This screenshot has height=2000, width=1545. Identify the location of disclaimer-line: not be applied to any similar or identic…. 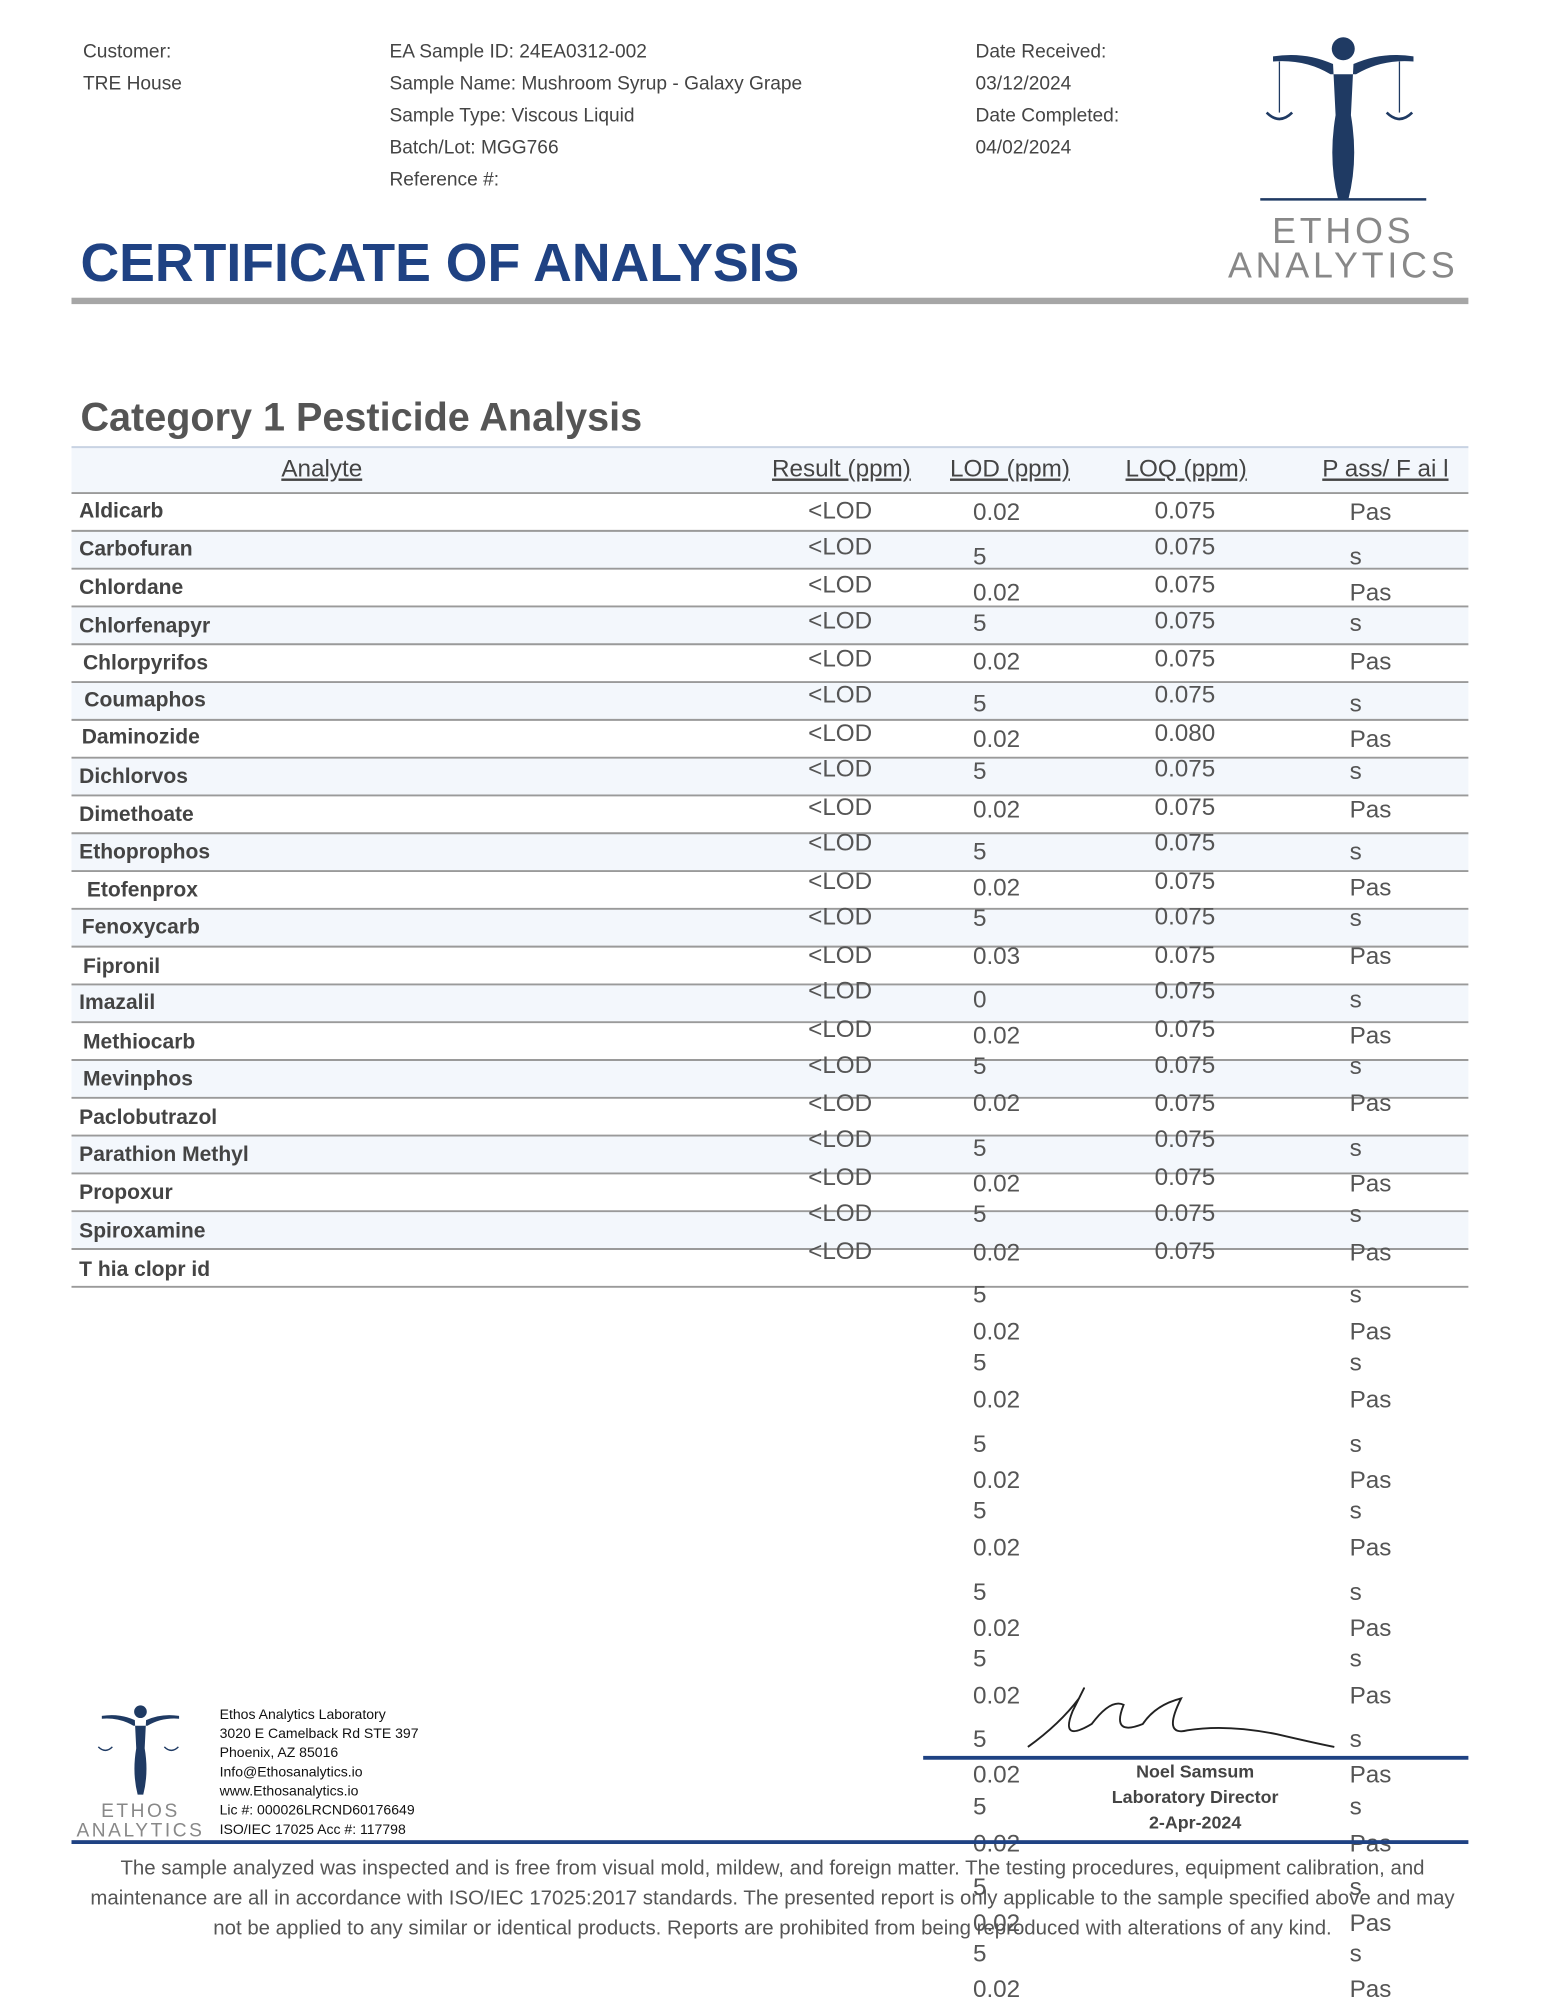
(772, 1929).